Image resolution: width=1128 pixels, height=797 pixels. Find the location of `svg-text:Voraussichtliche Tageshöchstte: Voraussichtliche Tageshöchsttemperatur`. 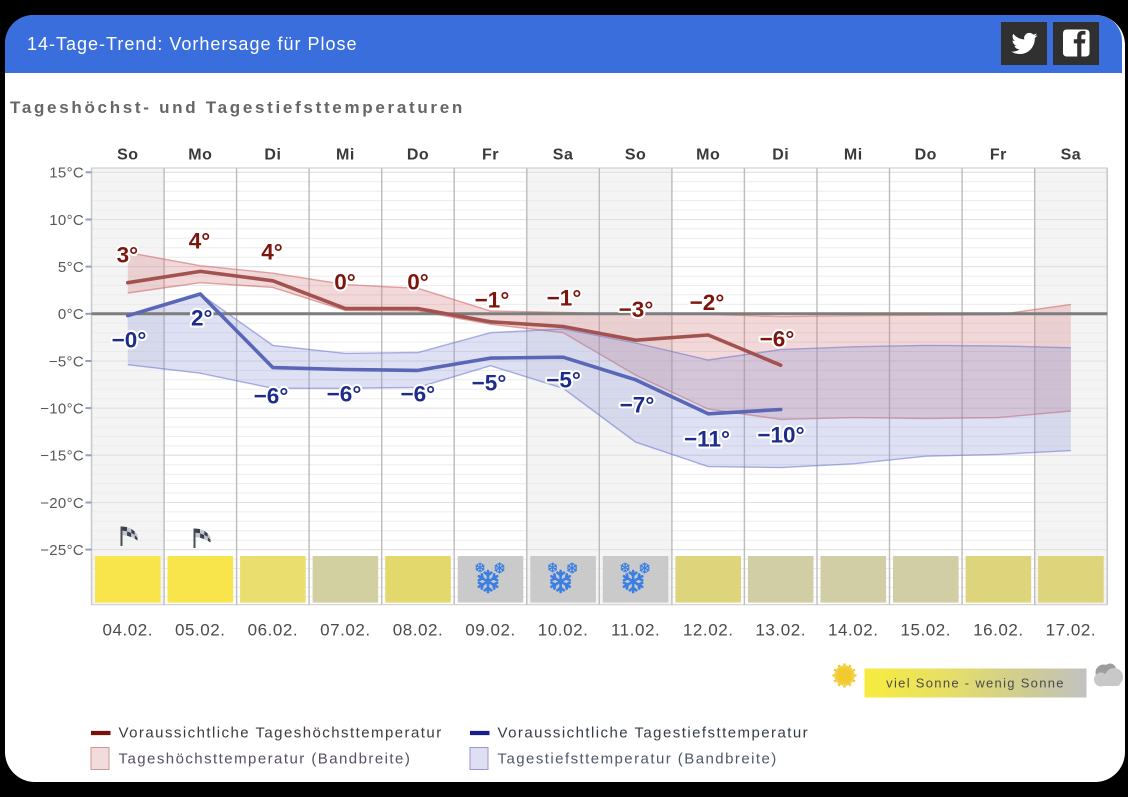

svg-text:Voraussichtliche Tageshöchstte: Voraussichtliche Tageshöchsttemperatur is located at coordinates (281, 733).